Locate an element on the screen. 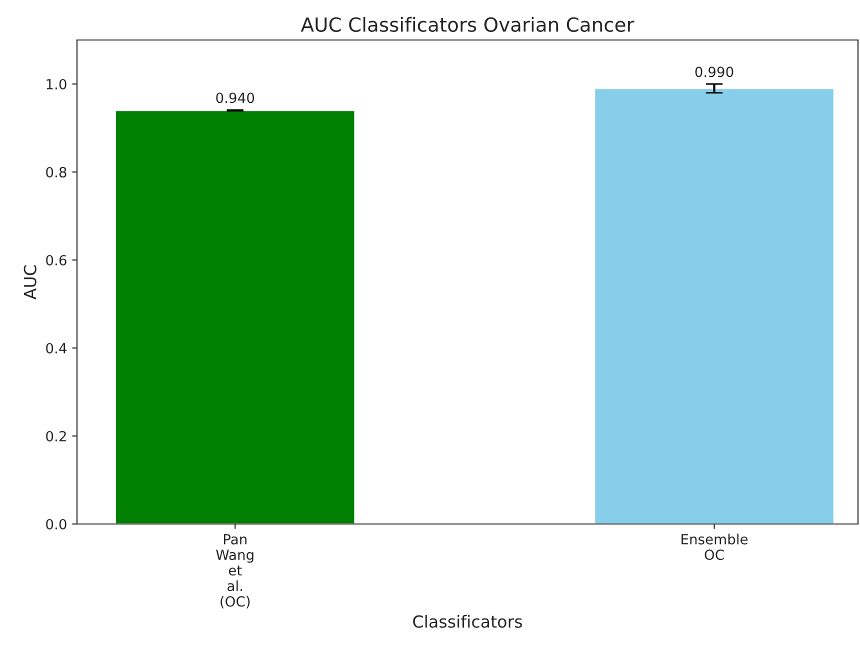  chart-title: AUC Classificators Ovarian Cancer is located at coordinates (467, 24).